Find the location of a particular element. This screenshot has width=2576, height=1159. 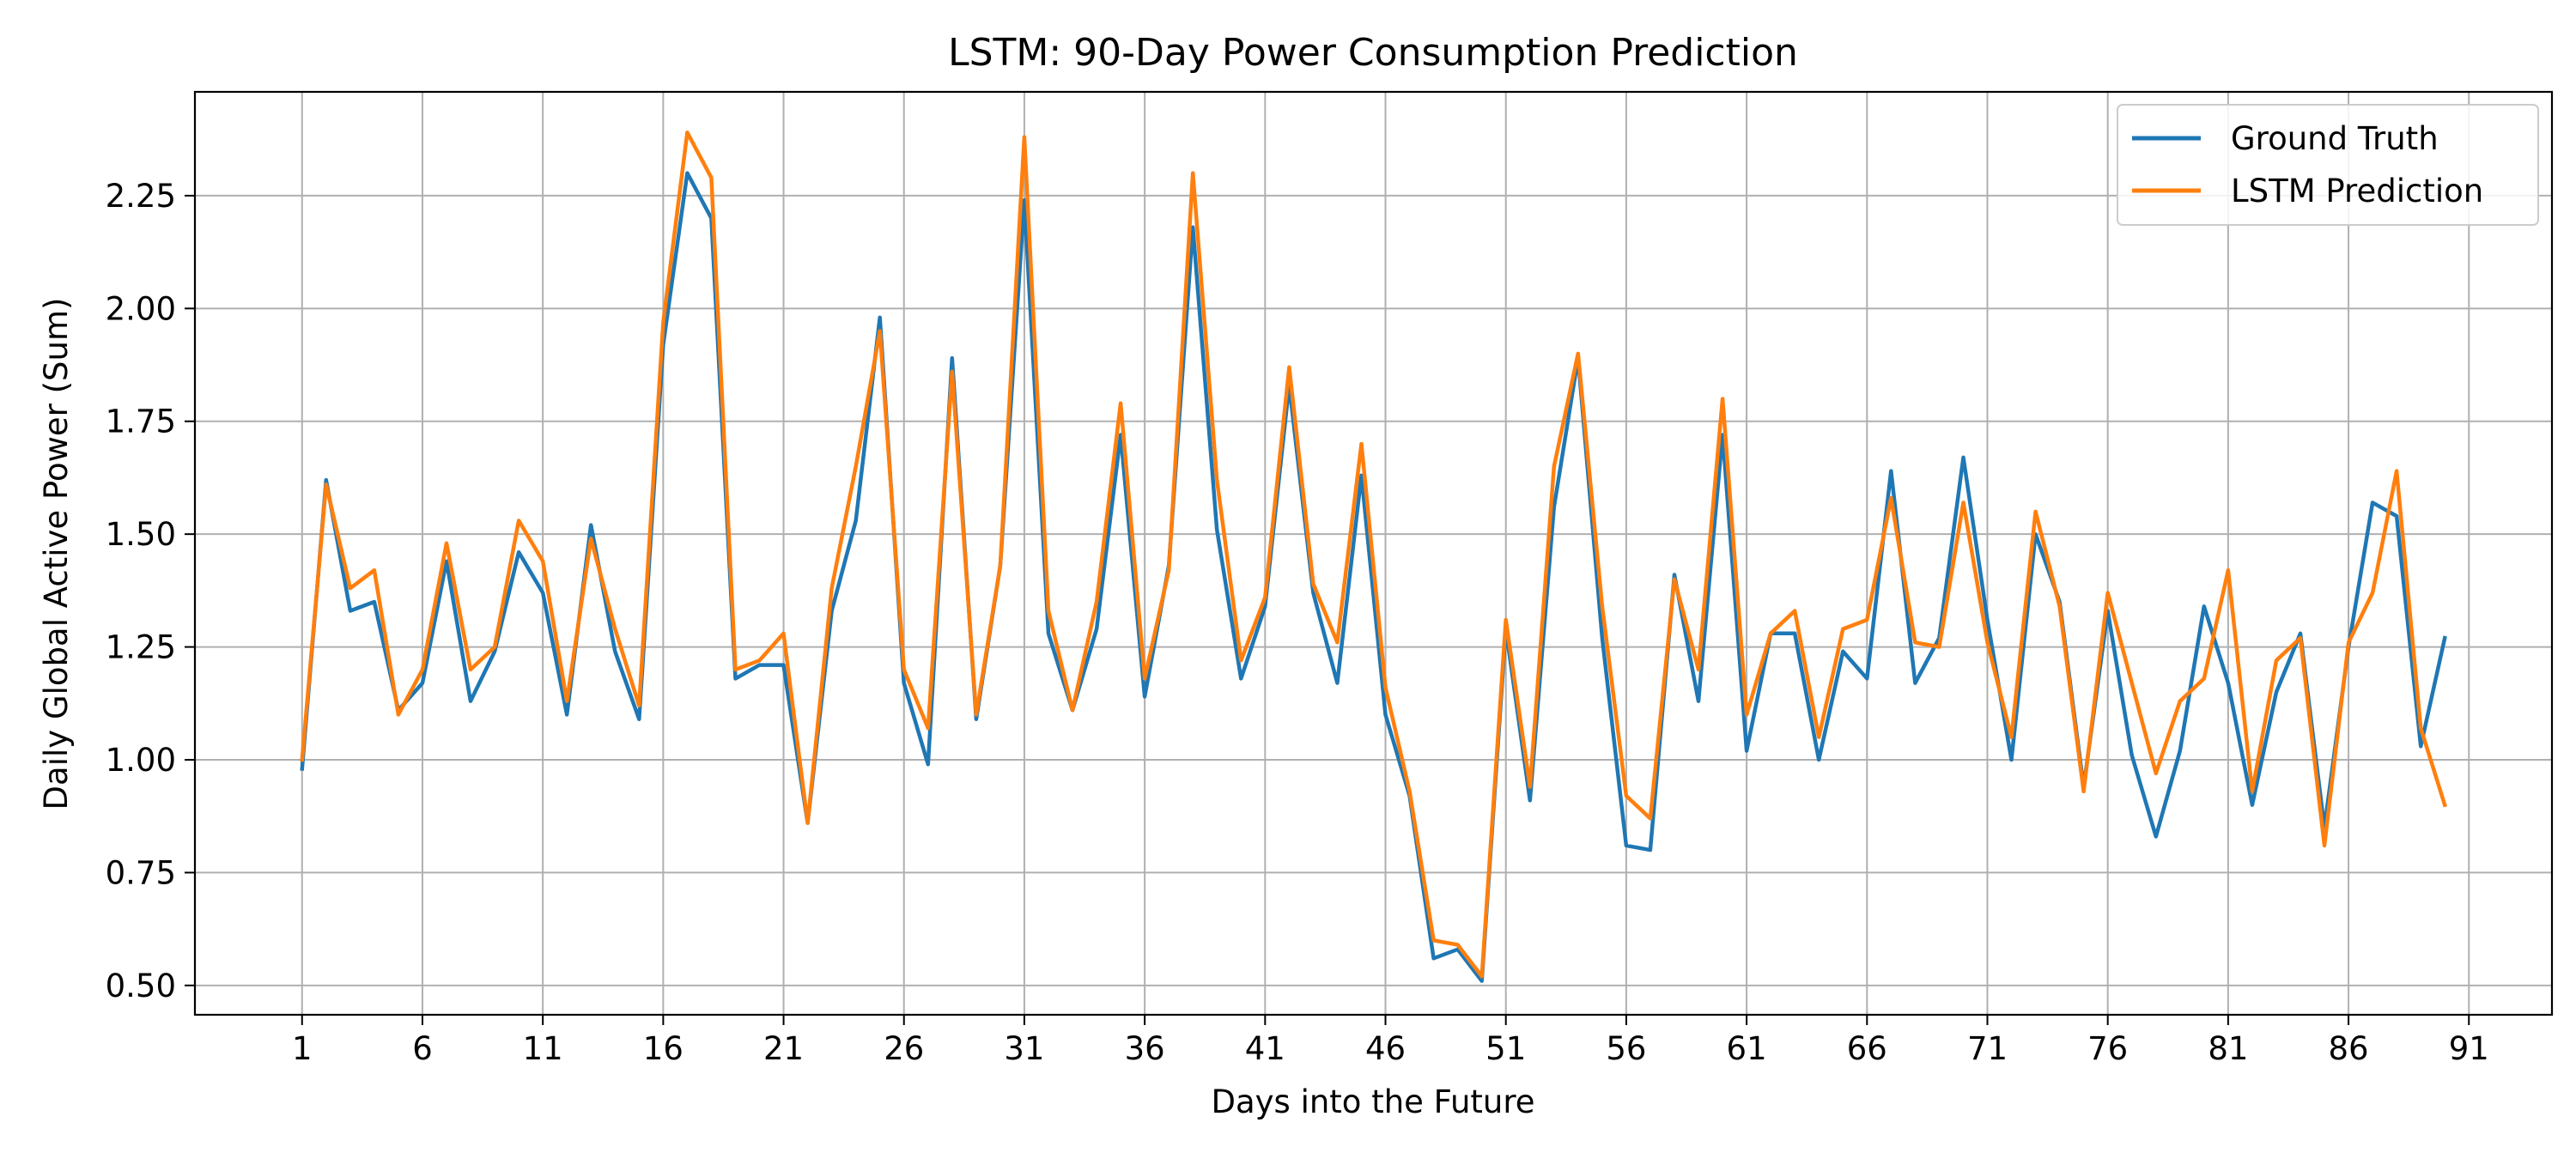

x-tick-label: 36 is located at coordinates (1145, 1048).